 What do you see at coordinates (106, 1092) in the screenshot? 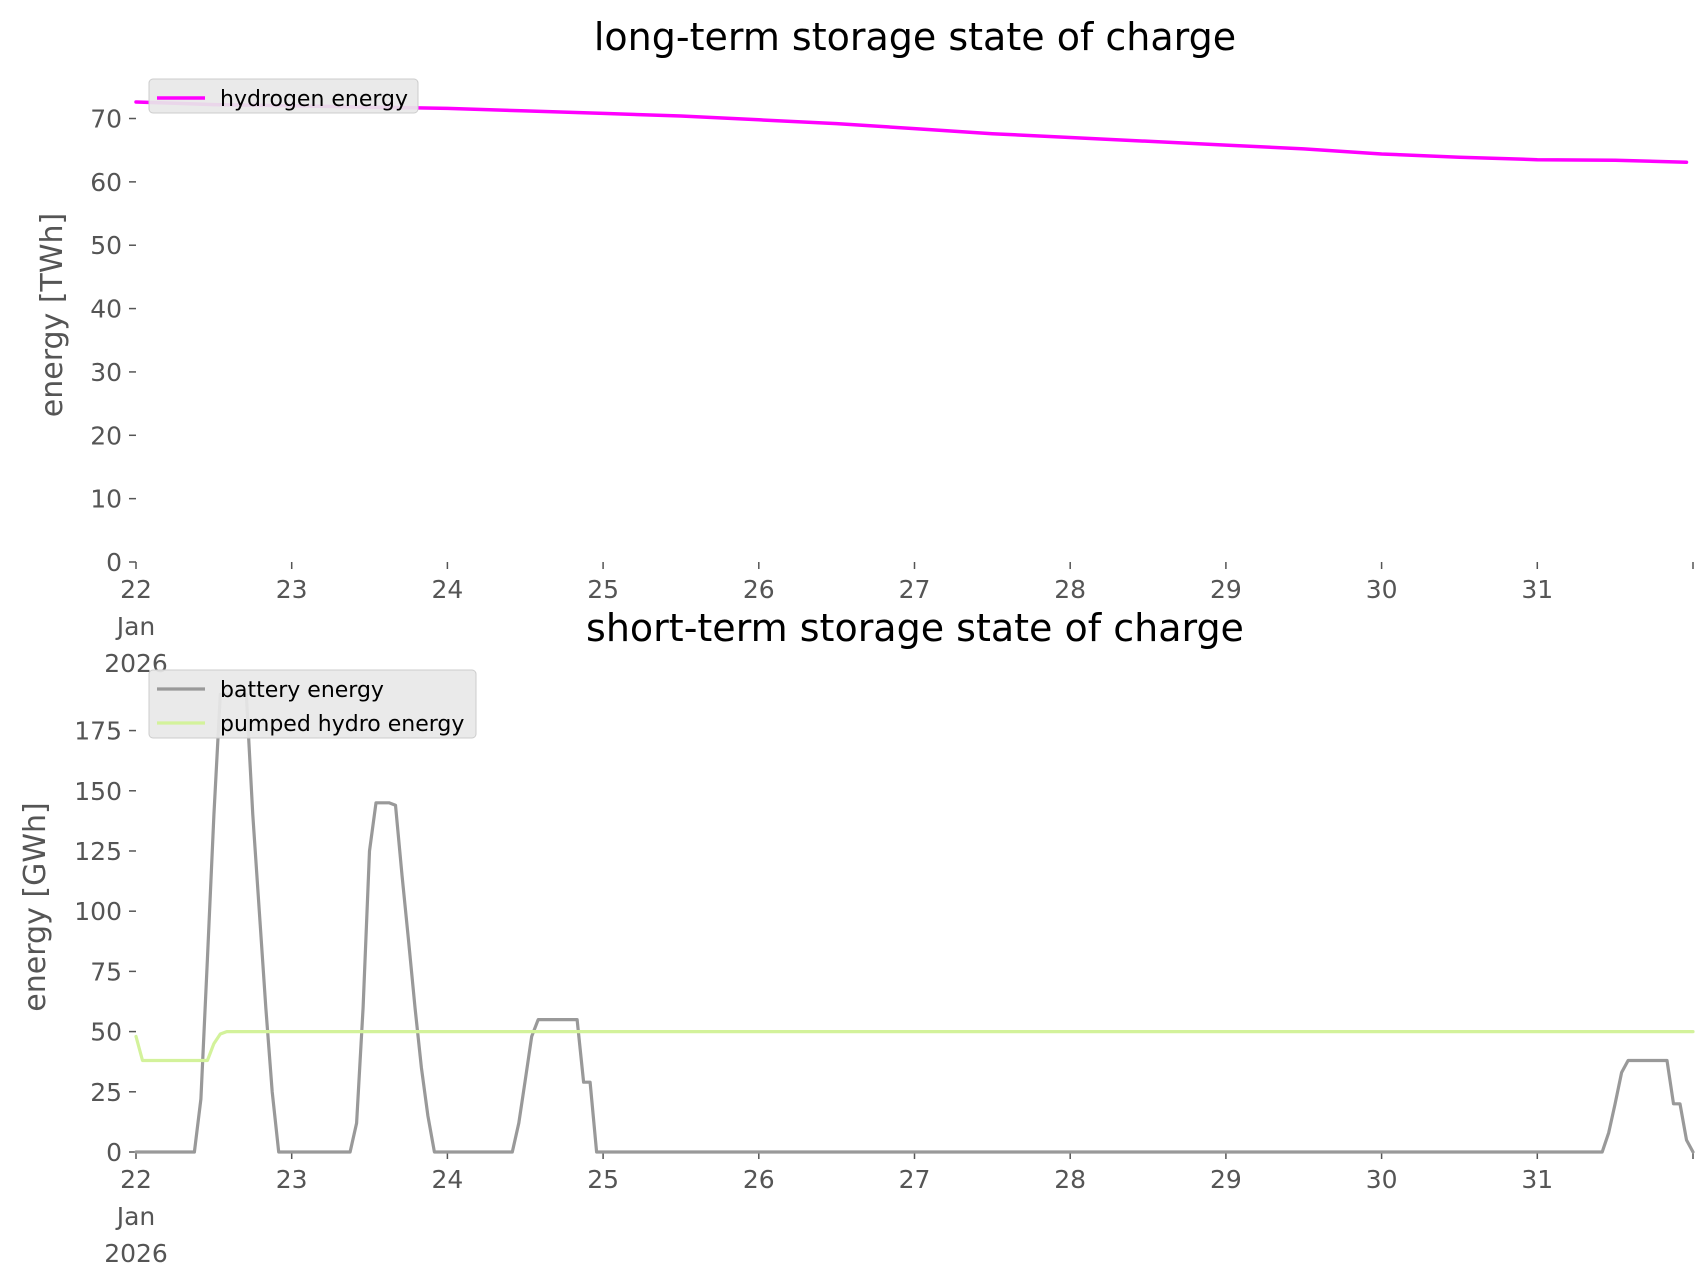
I see `y-tick-label: 25` at bounding box center [106, 1092].